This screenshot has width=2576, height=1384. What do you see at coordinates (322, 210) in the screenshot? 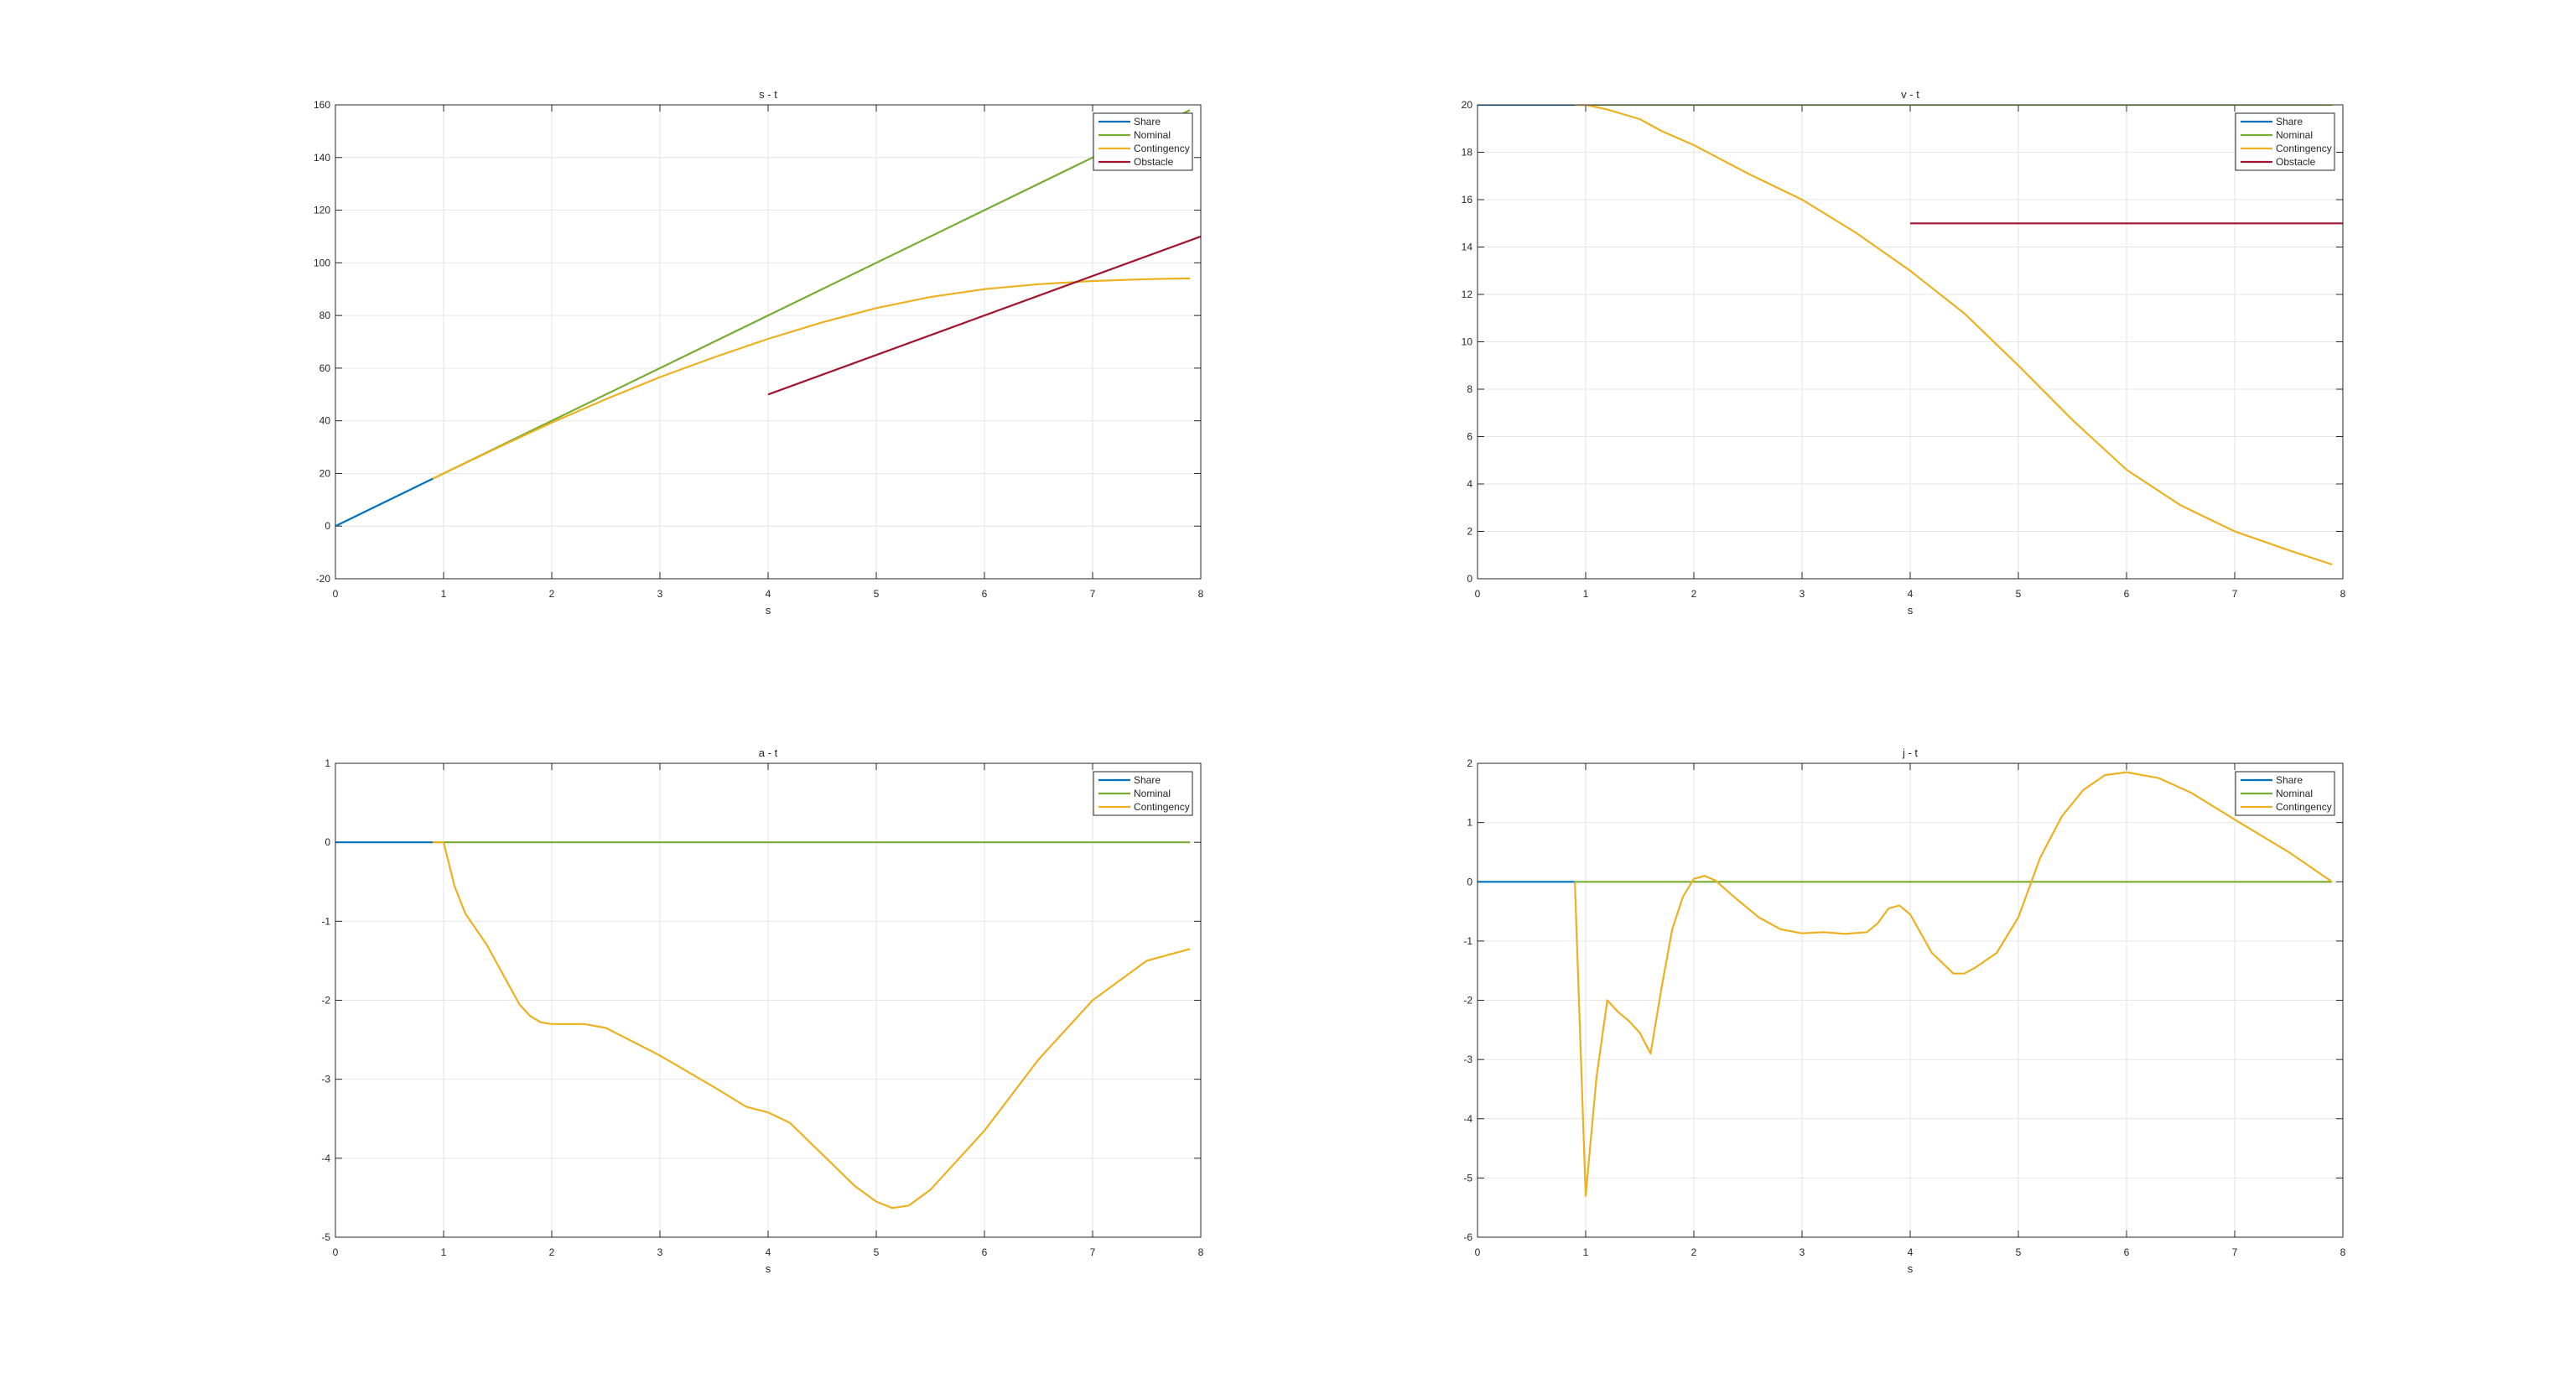
I see `y-tick-label: 120` at bounding box center [322, 210].